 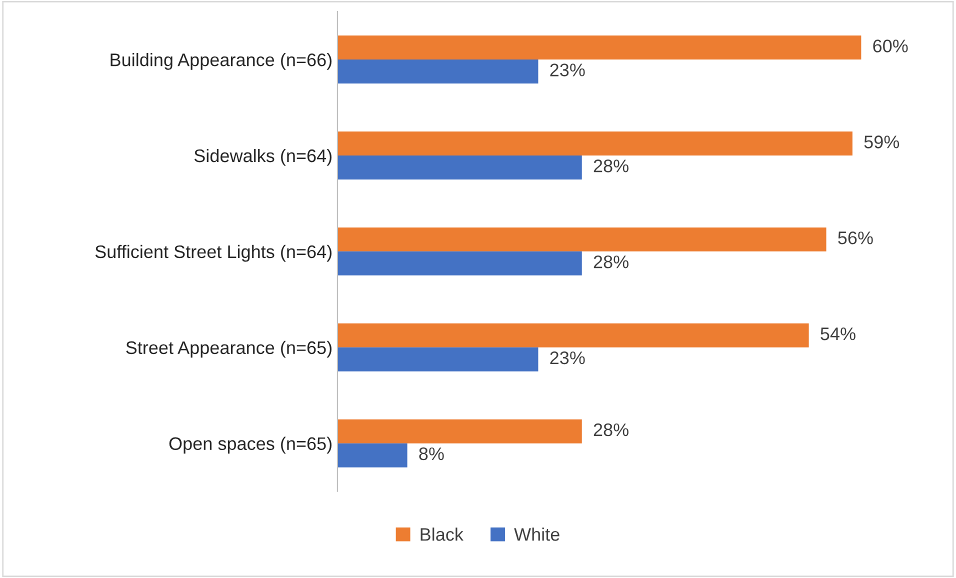 I want to click on y-tick-label: Sufficient Street Lights (n=64), so click(x=213, y=253).